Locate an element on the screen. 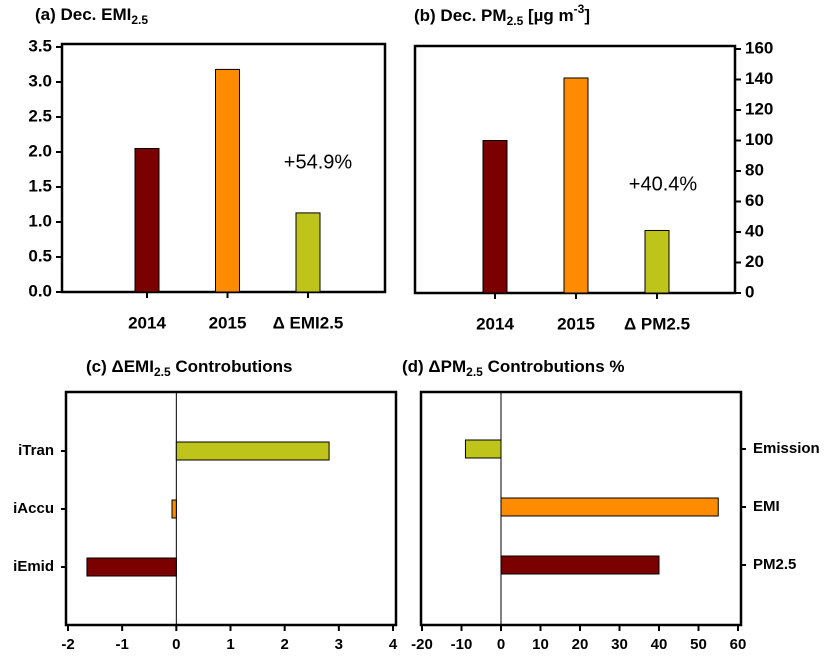 Image resolution: width=837 pixels, height=659 pixels. y-tick-label: Emission is located at coordinates (786, 448).